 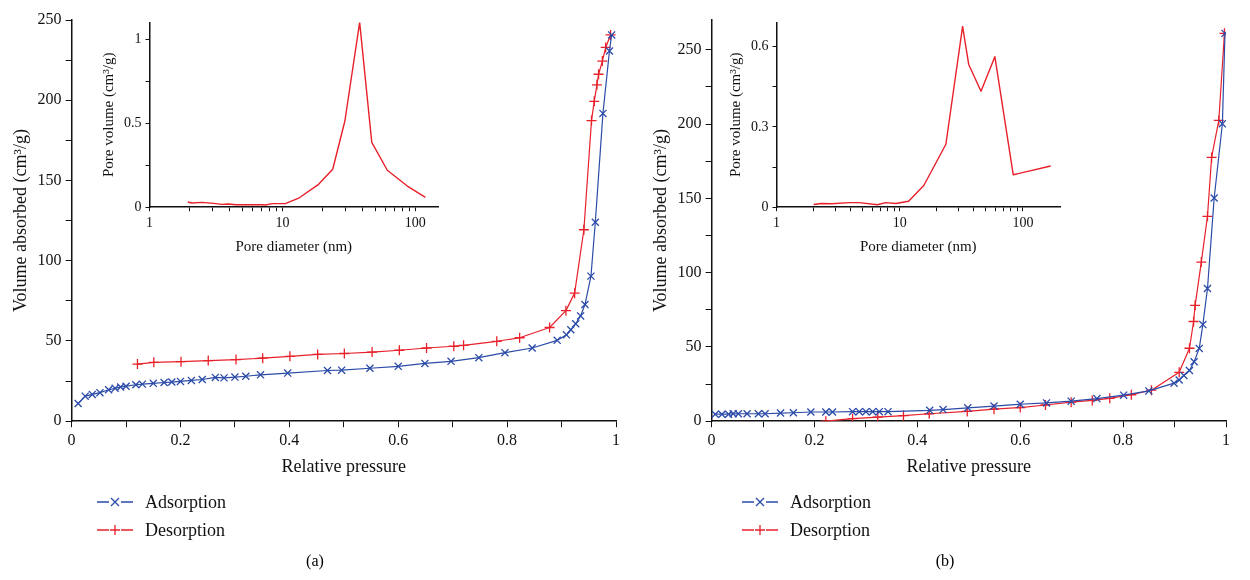 I want to click on legend-label: Adsorption, so click(x=830, y=502).